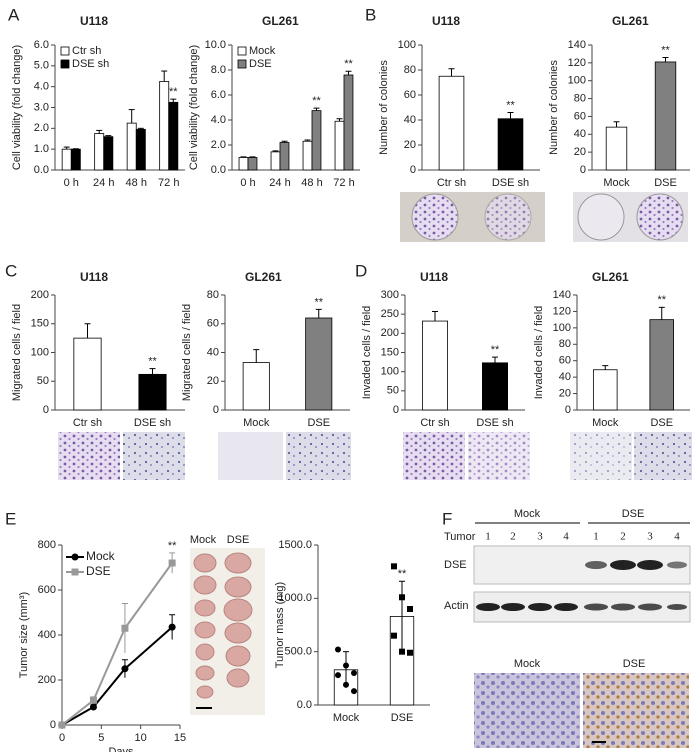 The image size is (700, 752). Describe the element at coordinates (47, 545) in the screenshot. I see `y-tick-label: 800` at that location.